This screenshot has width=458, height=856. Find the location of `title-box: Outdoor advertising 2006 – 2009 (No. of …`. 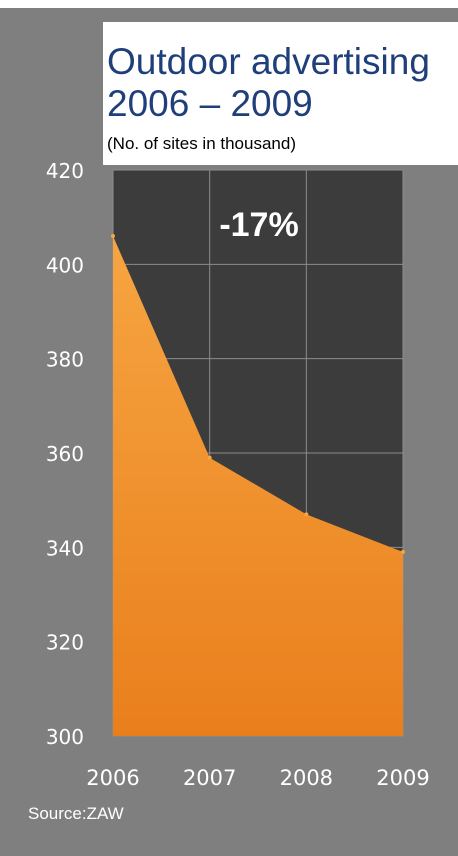

title-box: Outdoor advertising 2006 – 2009 (No. of … is located at coordinates (280, 93).